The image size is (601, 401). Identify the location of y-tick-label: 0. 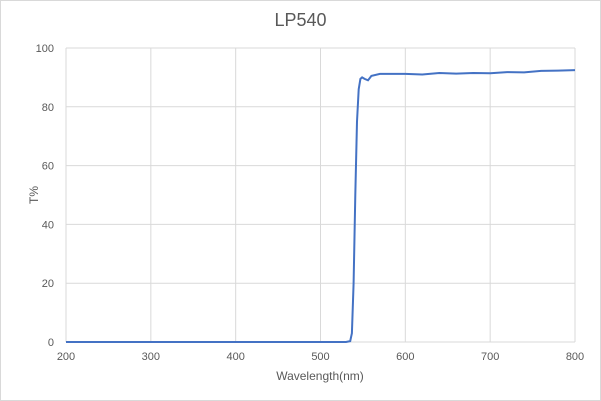
(51, 343).